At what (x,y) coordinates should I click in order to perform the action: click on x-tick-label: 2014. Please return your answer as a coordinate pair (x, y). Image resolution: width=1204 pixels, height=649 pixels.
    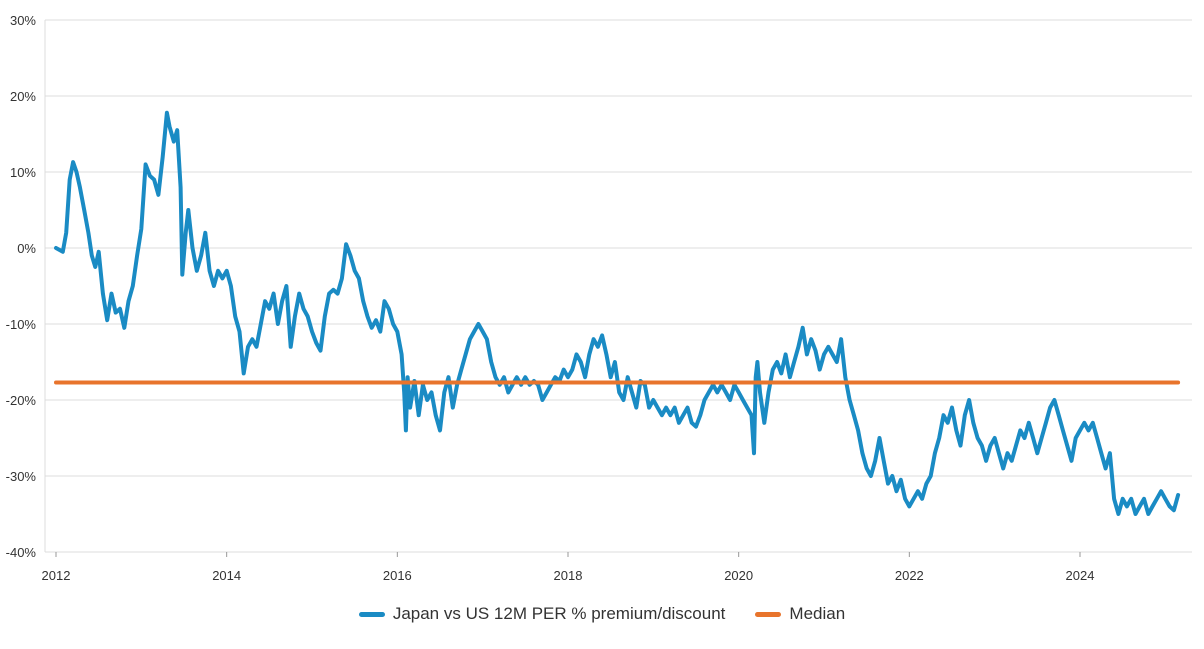
    Looking at the image, I should click on (226, 575).